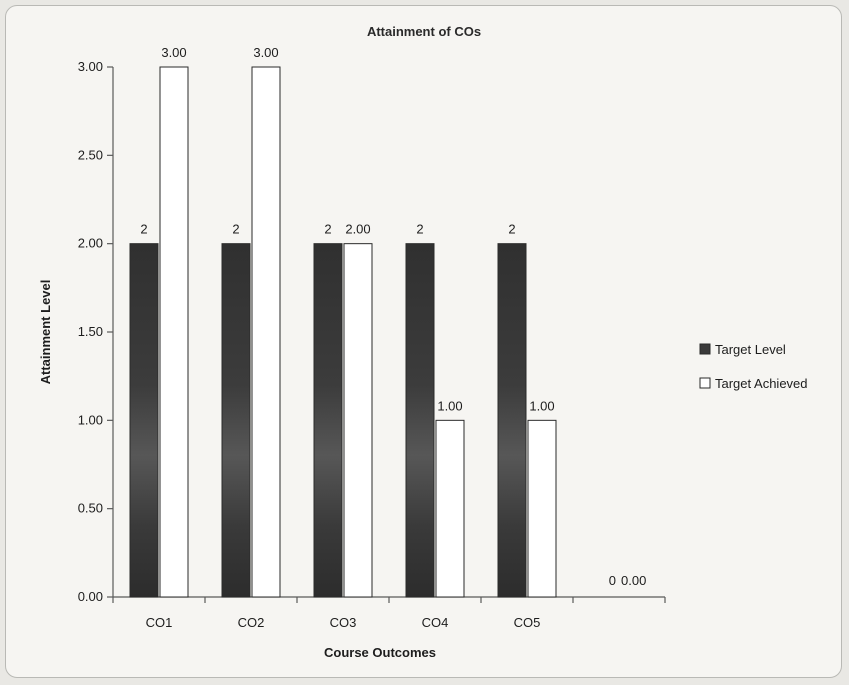 The width and height of the screenshot is (849, 685). I want to click on y-axis-title: Attainment Level, so click(45, 332).